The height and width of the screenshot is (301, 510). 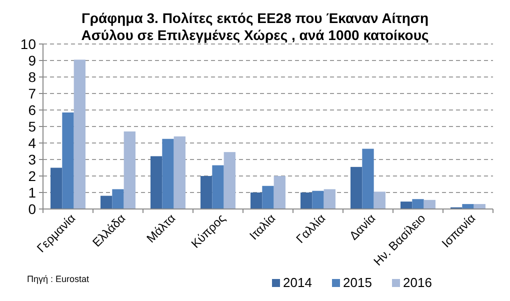 What do you see at coordinates (32, 126) in the screenshot?
I see `y-tick-label: 5` at bounding box center [32, 126].